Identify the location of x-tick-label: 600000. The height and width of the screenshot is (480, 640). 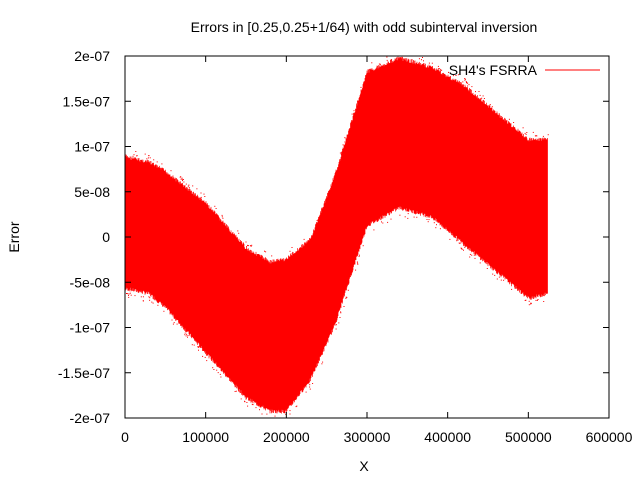
(609, 437).